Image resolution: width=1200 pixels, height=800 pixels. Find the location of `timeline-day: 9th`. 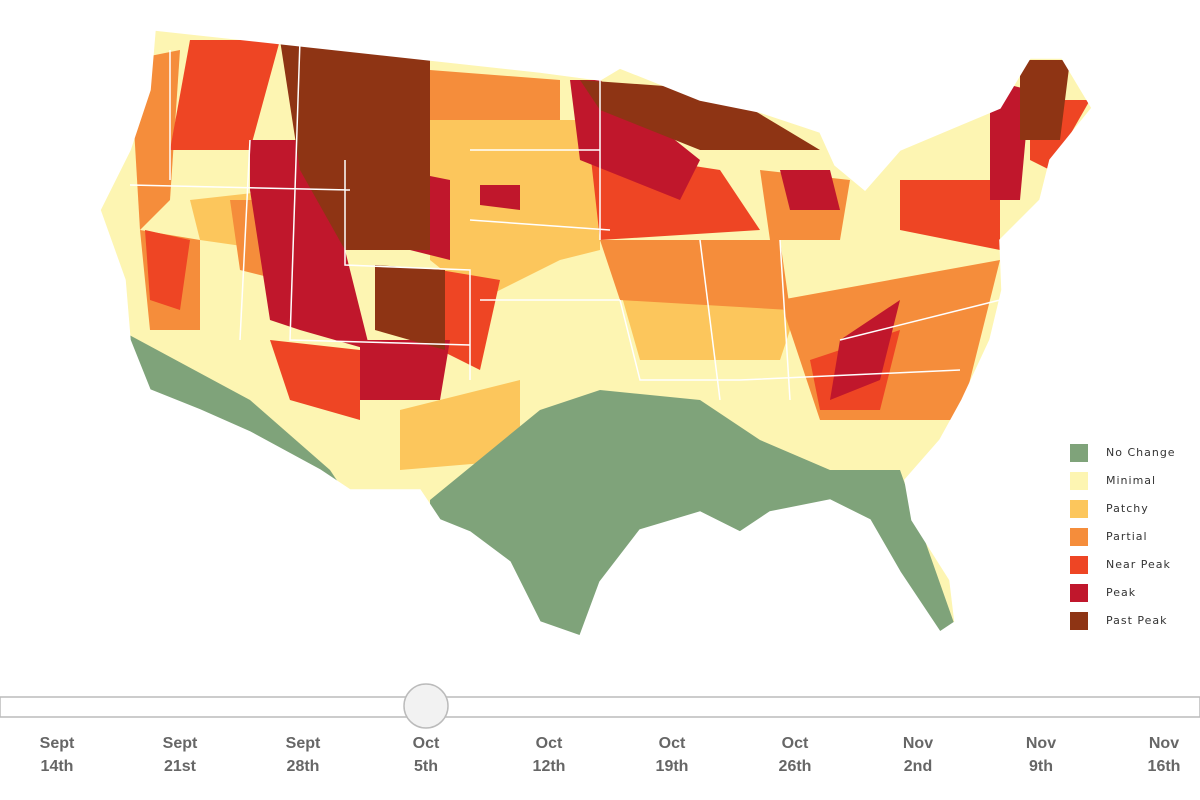

timeline-day: 9th is located at coordinates (1041, 766).